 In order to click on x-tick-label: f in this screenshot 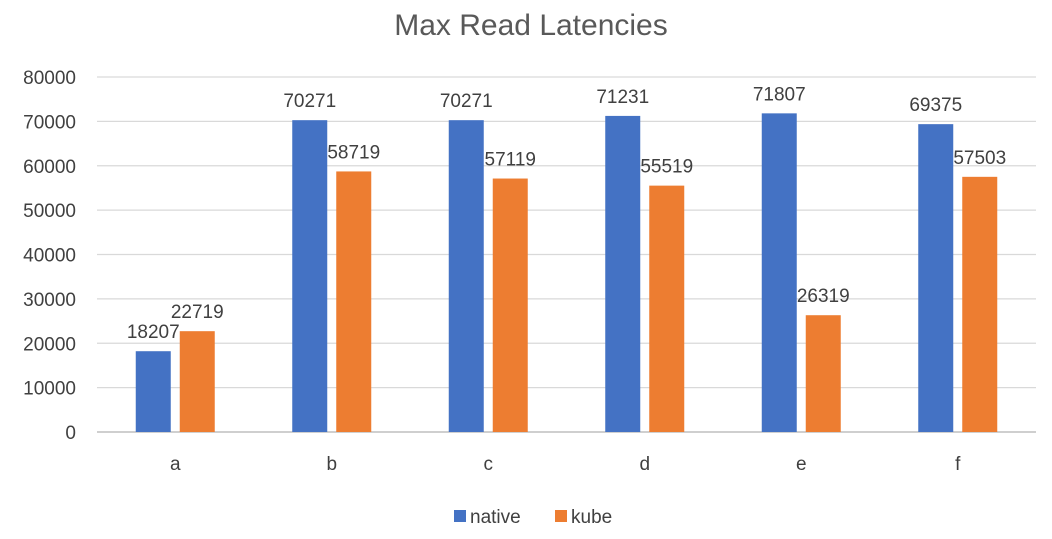, I will do `click(958, 464)`.